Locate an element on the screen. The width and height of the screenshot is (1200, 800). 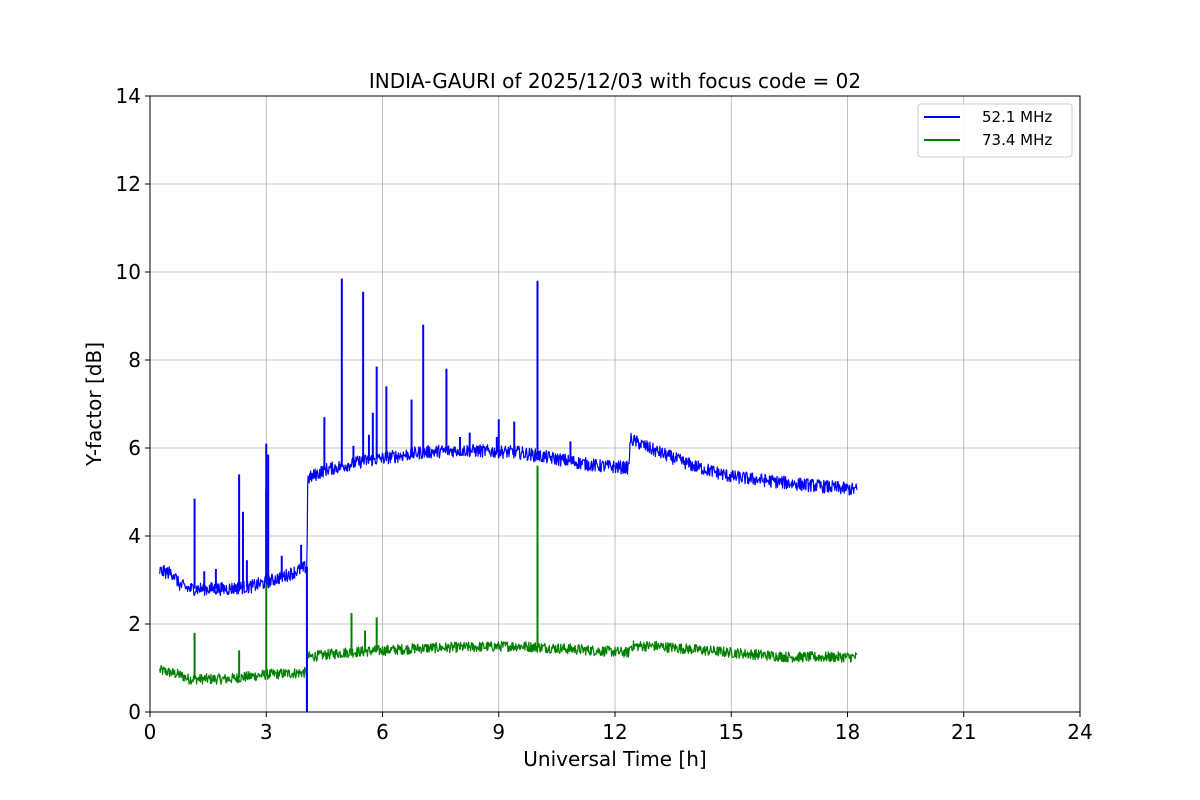
x-tick-label: 3 is located at coordinates (266, 732).